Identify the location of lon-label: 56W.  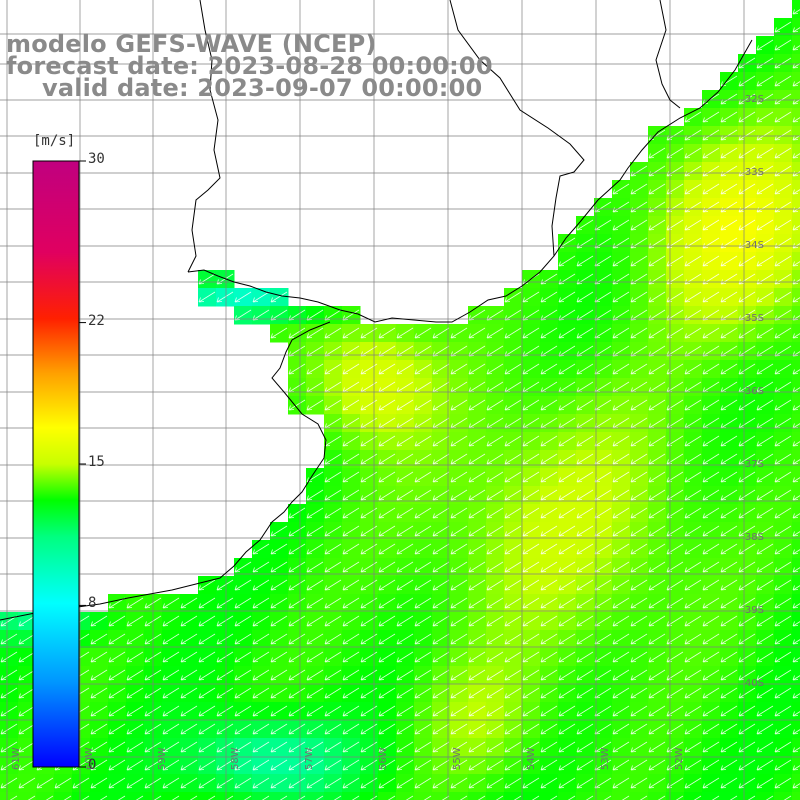
(383, 758).